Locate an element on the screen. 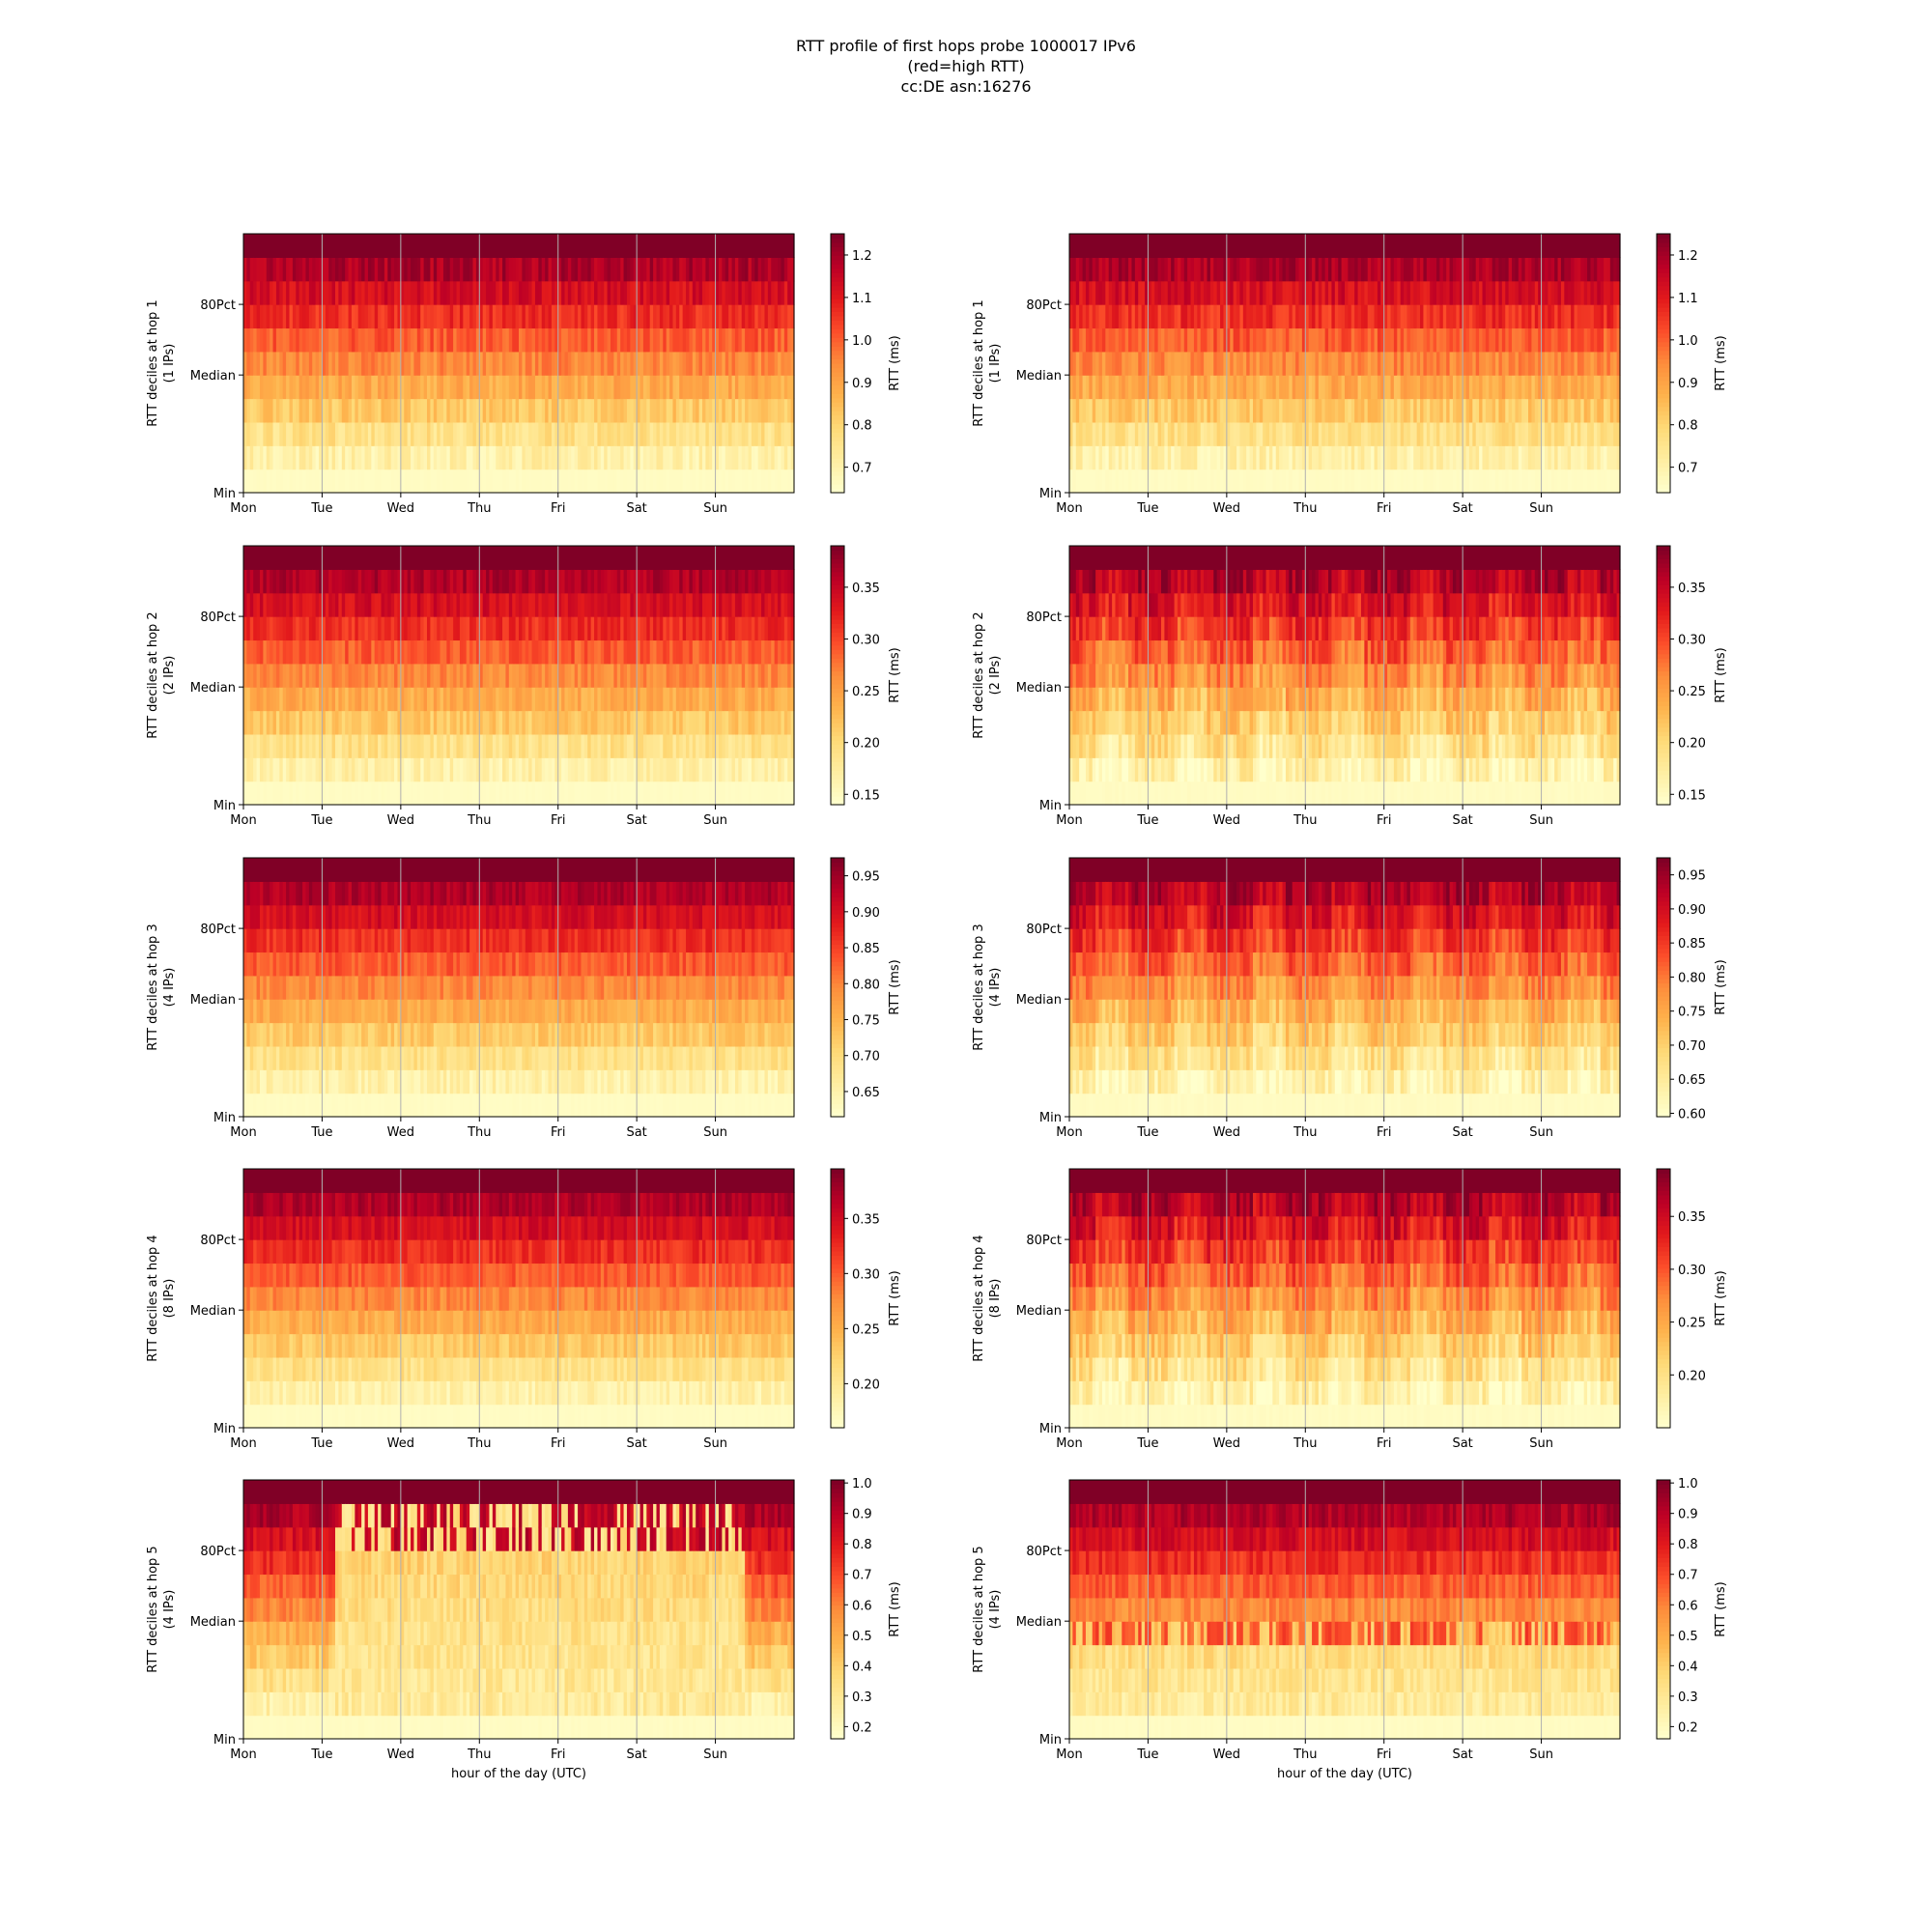  x-tick-label-mon: Mon is located at coordinates (243, 508).